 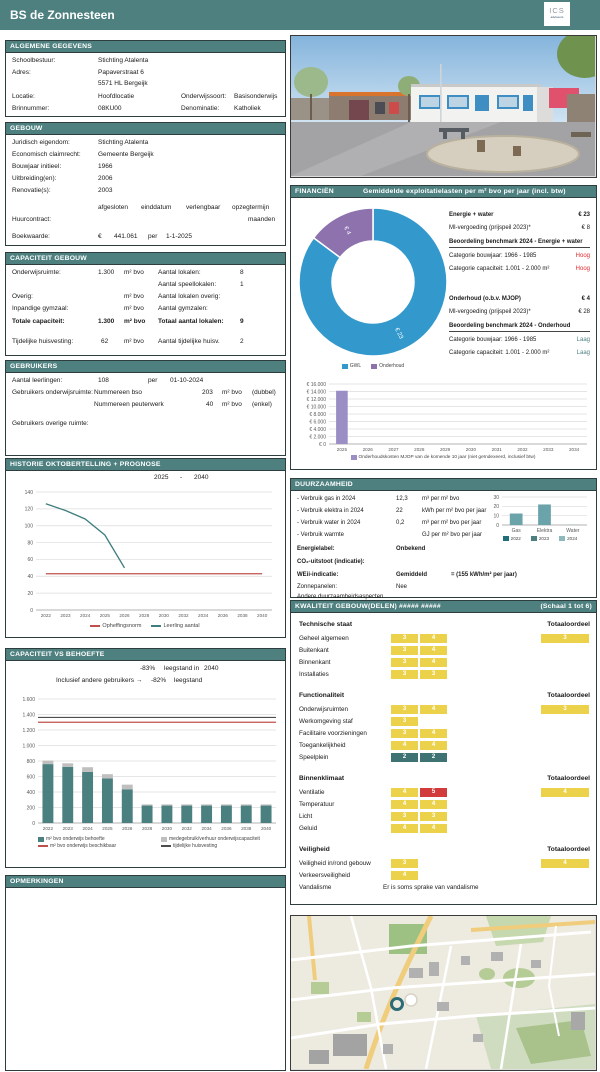 What do you see at coordinates (148, 668) in the screenshot?
I see `leegstand-percentage: -83%` at bounding box center [148, 668].